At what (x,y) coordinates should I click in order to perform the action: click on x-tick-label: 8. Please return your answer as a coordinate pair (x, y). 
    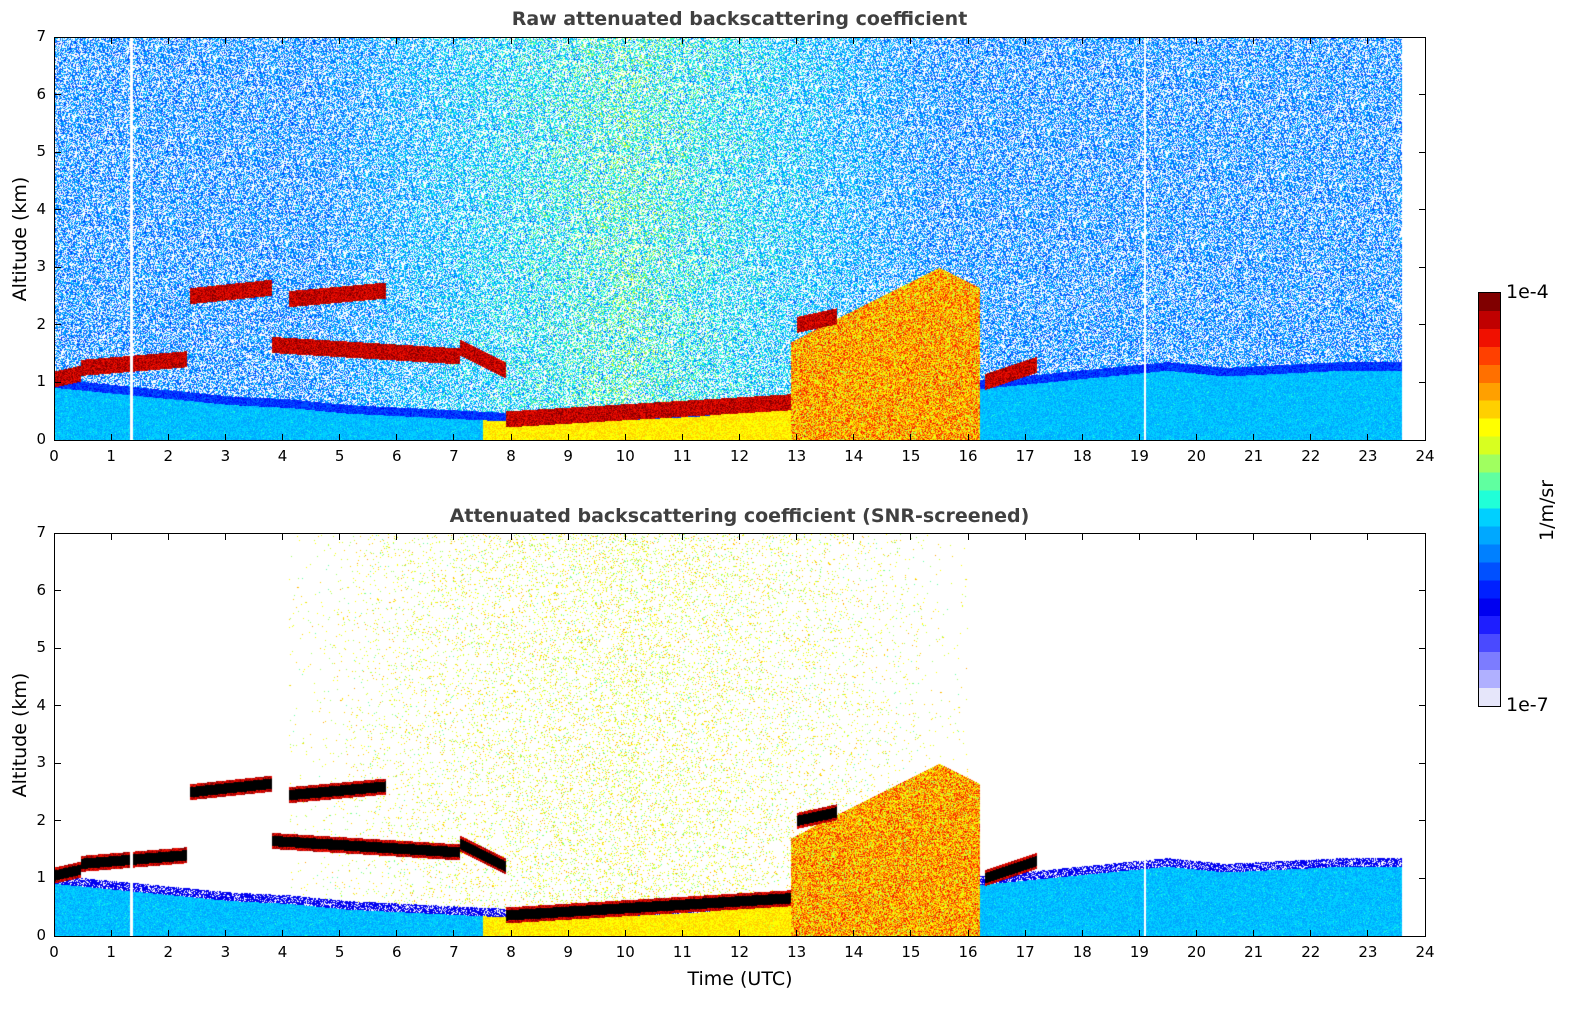
    Looking at the image, I should click on (511, 952).